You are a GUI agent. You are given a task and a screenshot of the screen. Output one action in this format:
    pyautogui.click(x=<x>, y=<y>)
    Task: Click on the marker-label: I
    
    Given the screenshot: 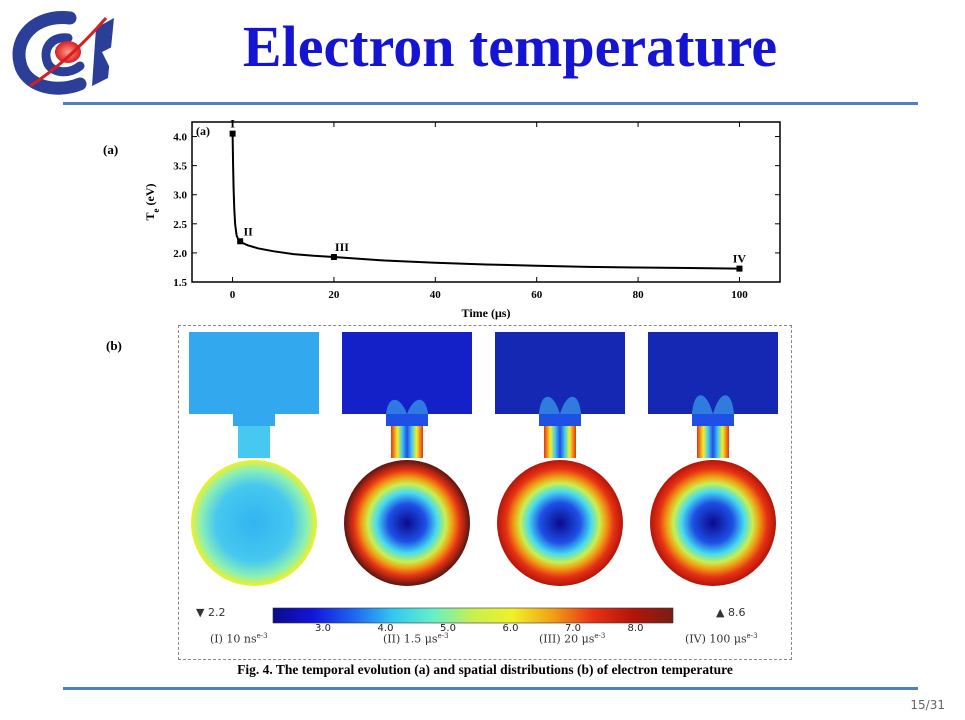 What is the action you would take?
    pyautogui.click(x=232, y=124)
    